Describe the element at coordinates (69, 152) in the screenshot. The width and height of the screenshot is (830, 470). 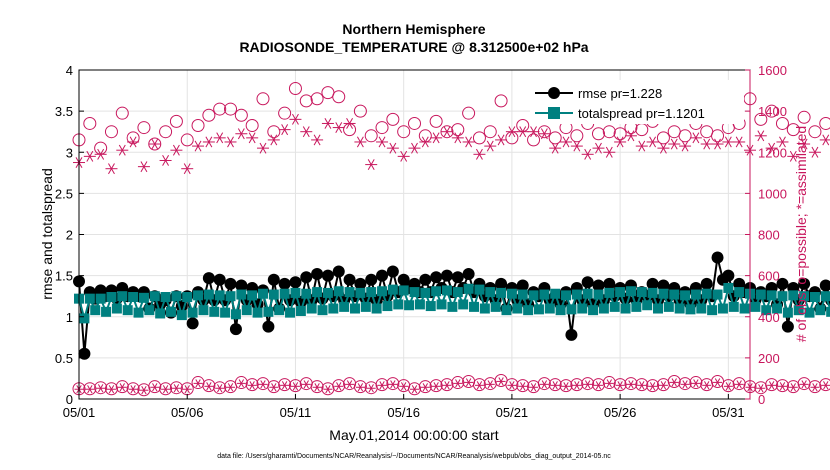
I see `y-left-tick-label: 3` at that location.